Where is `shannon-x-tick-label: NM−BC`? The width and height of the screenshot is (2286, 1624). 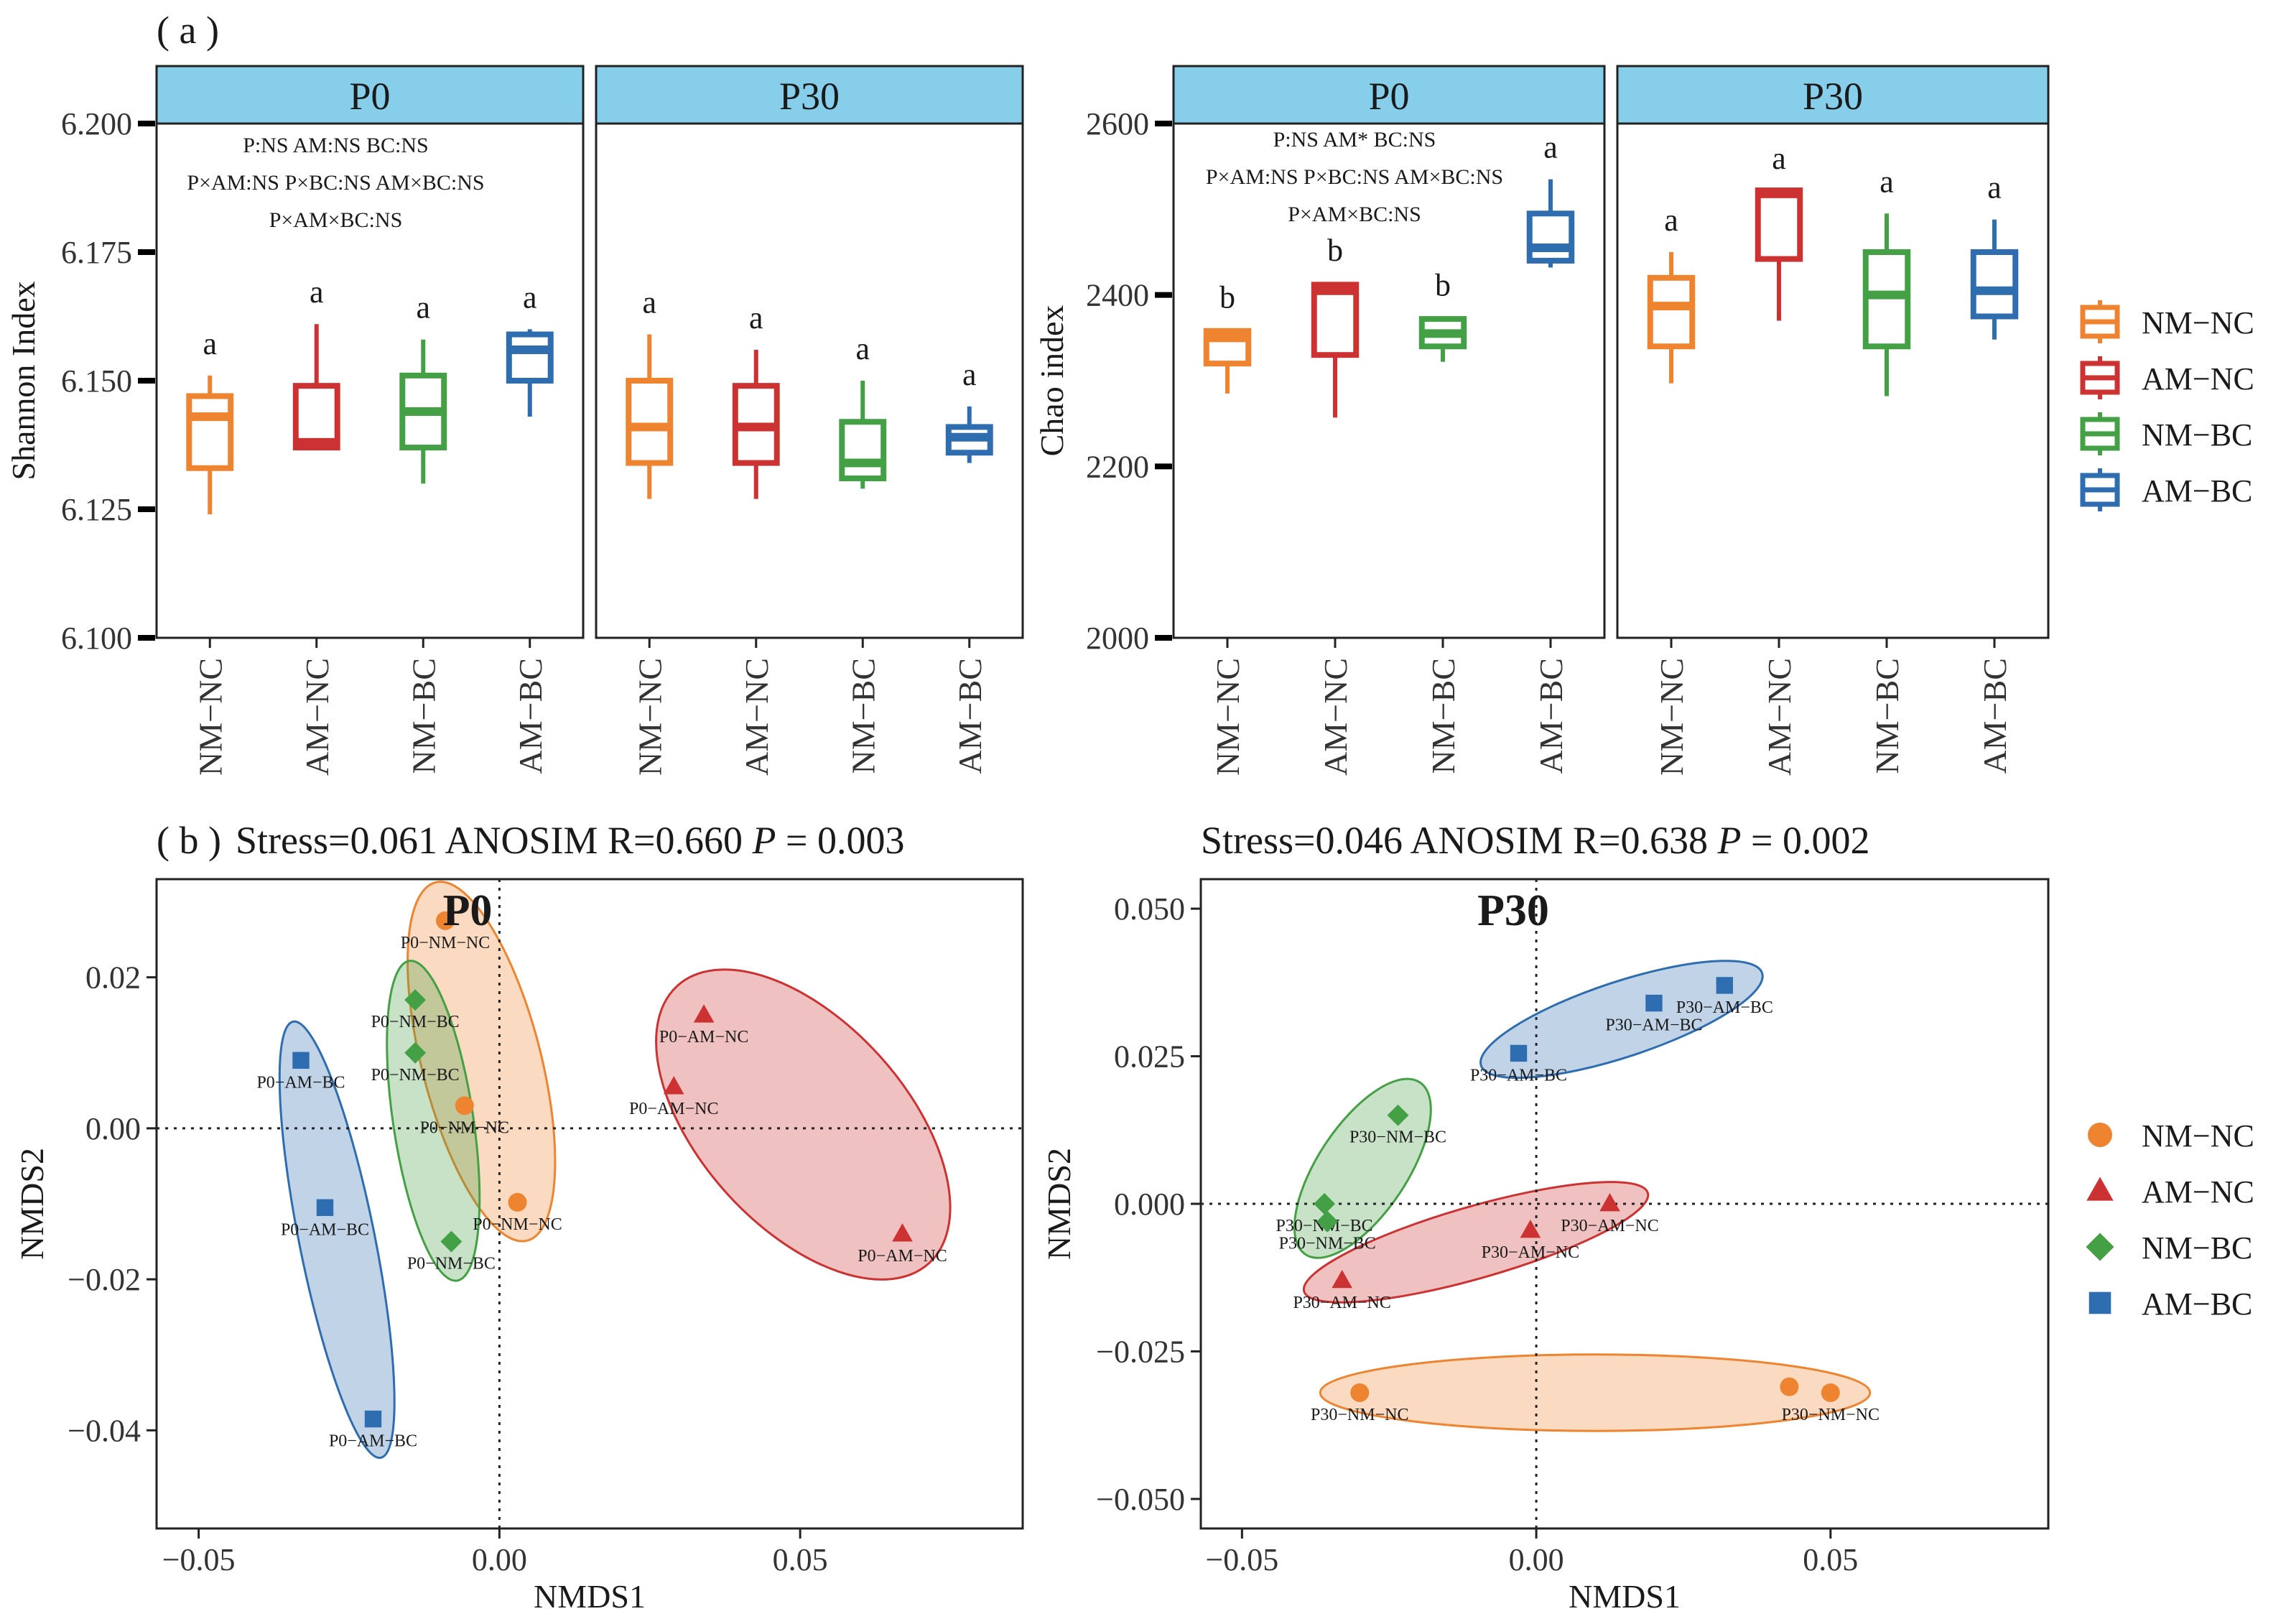 shannon-x-tick-label: NM−BC is located at coordinates (423, 716).